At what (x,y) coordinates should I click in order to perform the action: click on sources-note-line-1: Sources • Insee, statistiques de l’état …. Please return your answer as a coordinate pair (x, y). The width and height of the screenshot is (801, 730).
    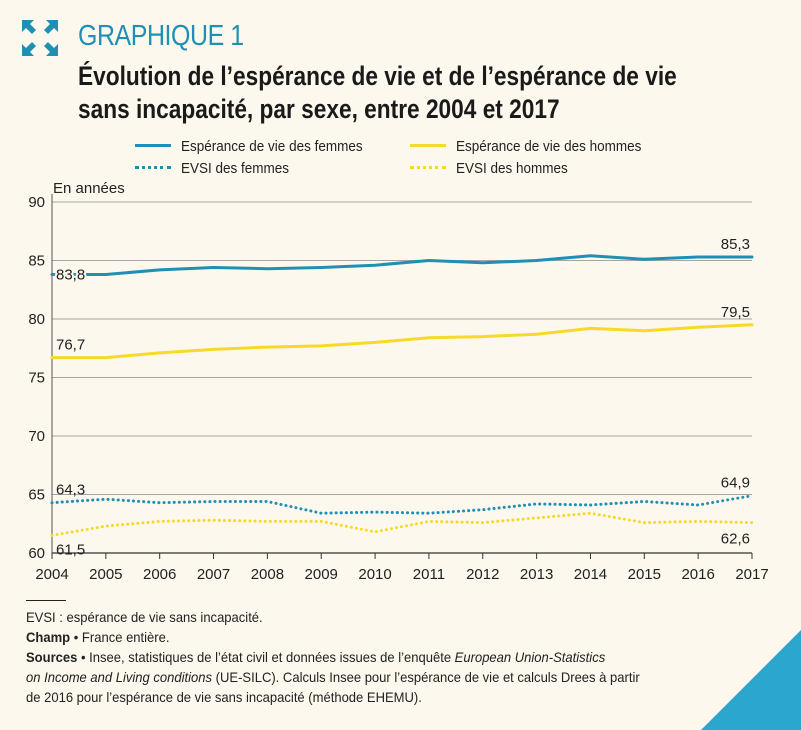
    Looking at the image, I should click on (351, 657).